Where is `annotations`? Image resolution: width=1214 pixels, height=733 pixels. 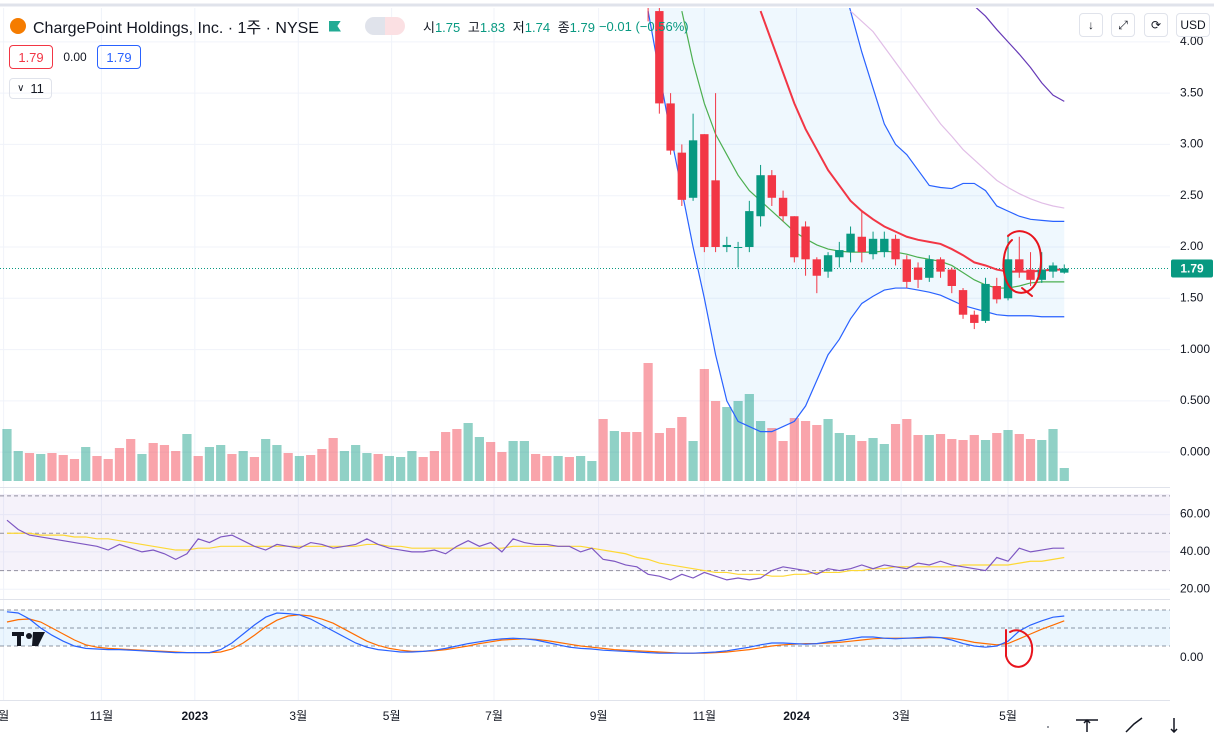
annotations is located at coordinates (1022, 449).